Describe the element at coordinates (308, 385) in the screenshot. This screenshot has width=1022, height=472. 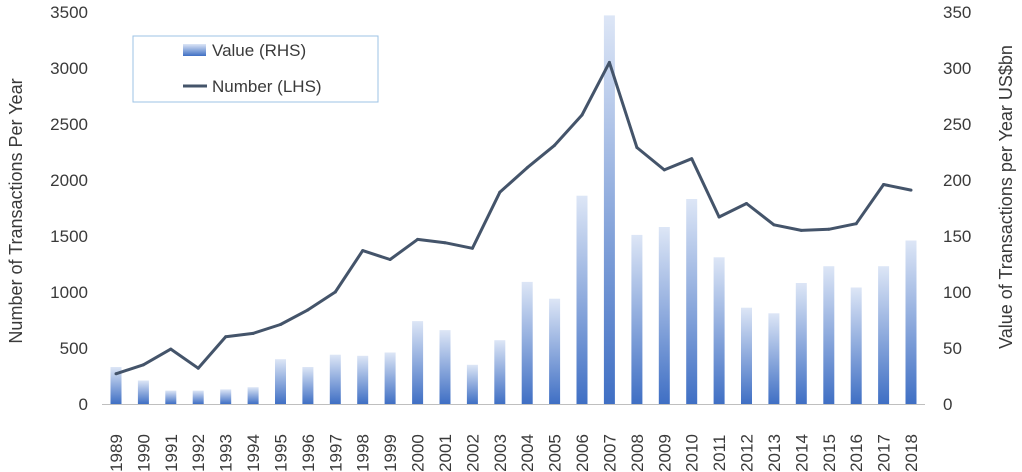
I see `bar-1996` at that location.